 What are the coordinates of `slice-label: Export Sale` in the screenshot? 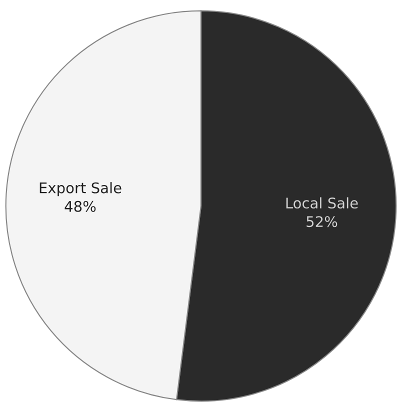 It's located at (81, 189).